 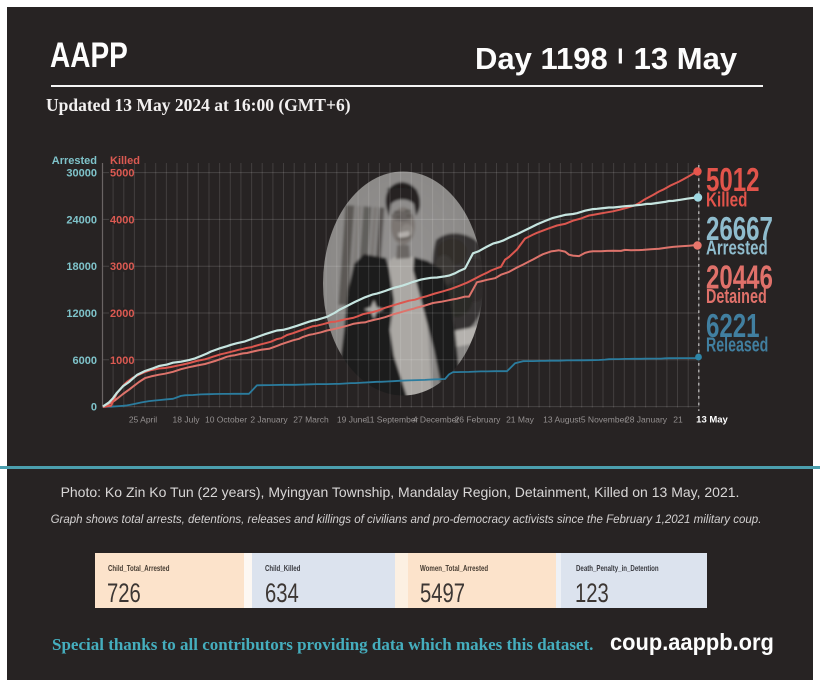 What do you see at coordinates (392, 420) in the screenshot?
I see `svg-text: 11 September` at bounding box center [392, 420].